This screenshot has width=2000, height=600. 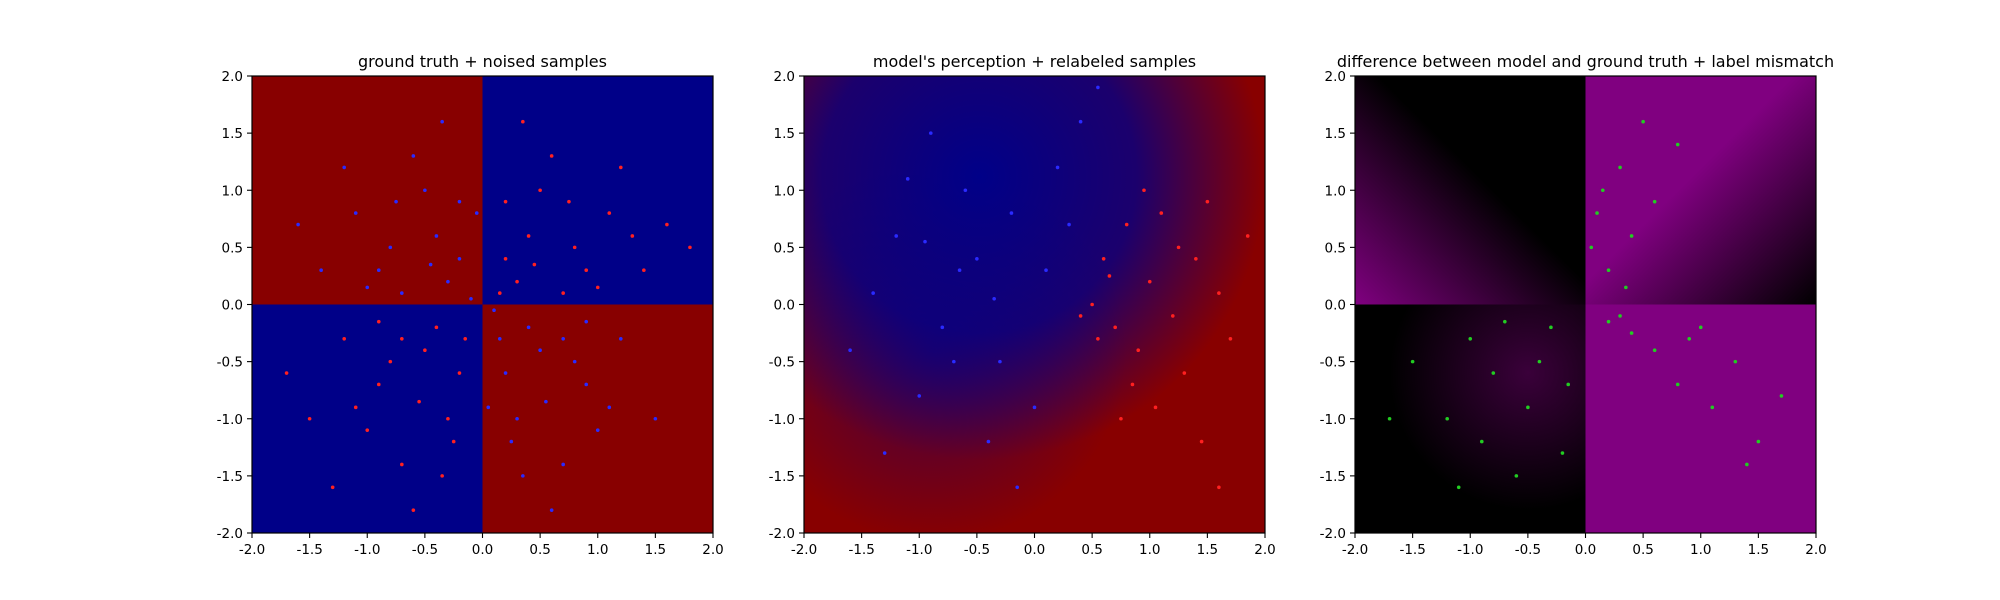 I want to click on x-tick-label: -1.5, so click(x=861, y=550).